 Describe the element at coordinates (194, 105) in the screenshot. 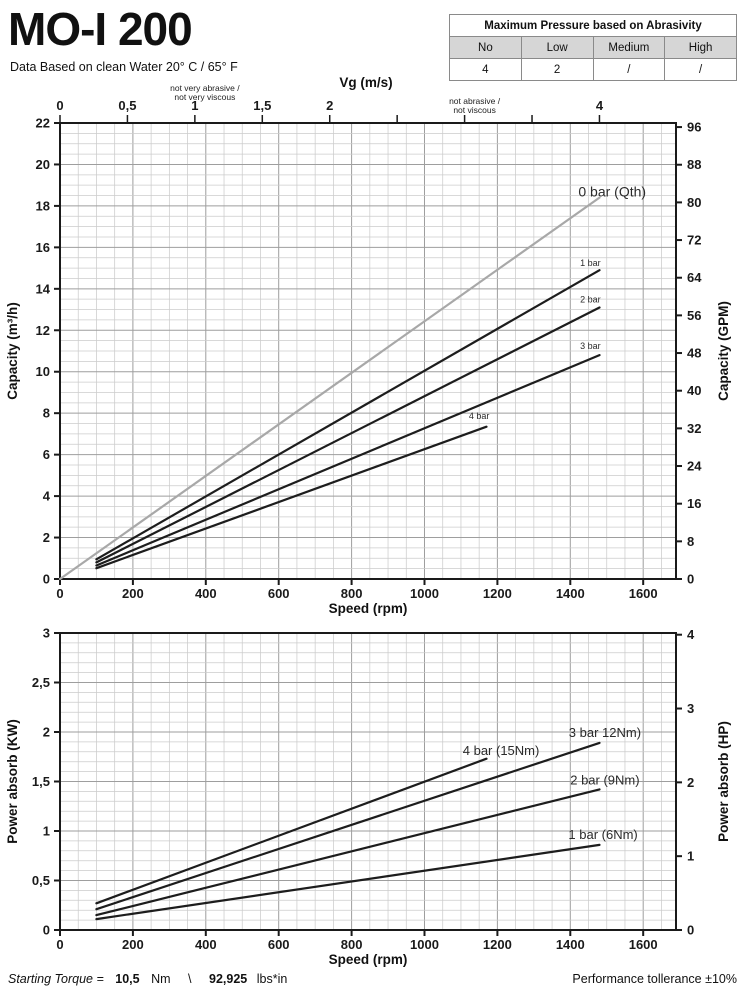

I see `svg-text: 1` at that location.